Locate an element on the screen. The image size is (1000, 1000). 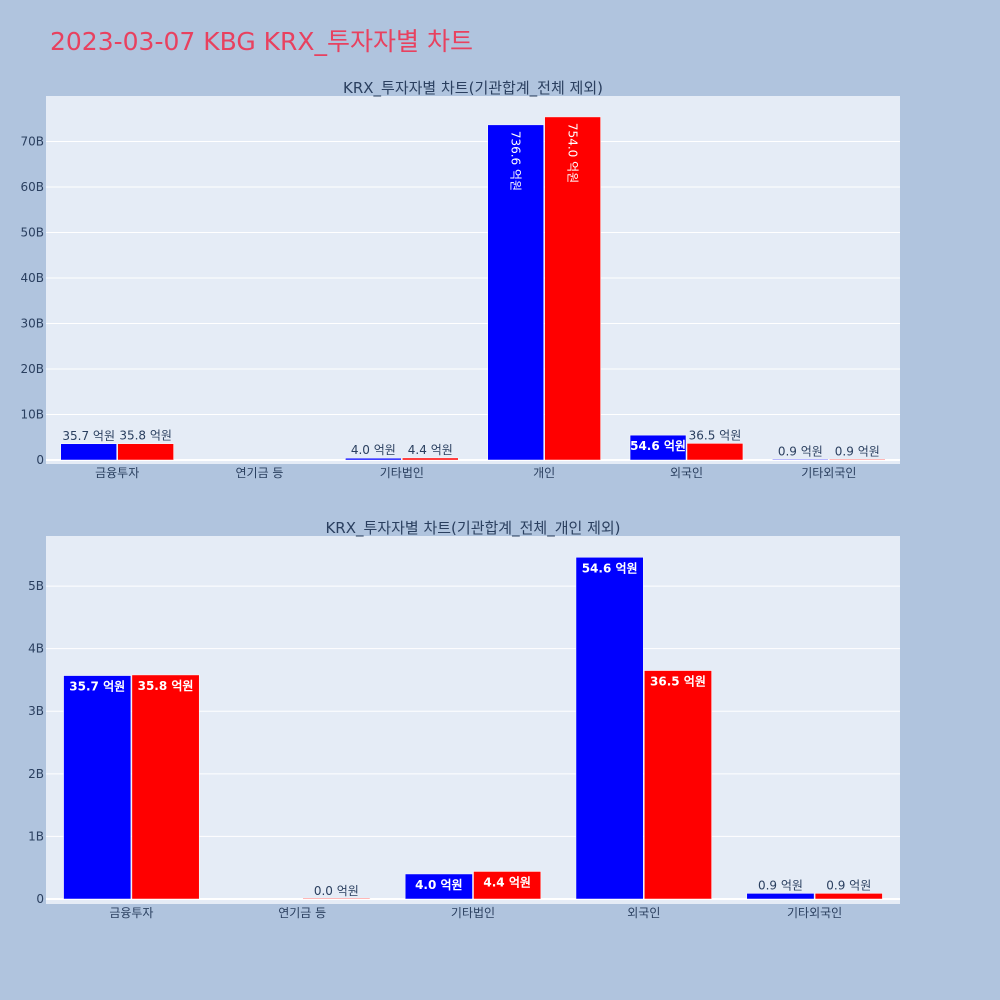
y-tick-label: 50B is located at coordinates (32, 233).